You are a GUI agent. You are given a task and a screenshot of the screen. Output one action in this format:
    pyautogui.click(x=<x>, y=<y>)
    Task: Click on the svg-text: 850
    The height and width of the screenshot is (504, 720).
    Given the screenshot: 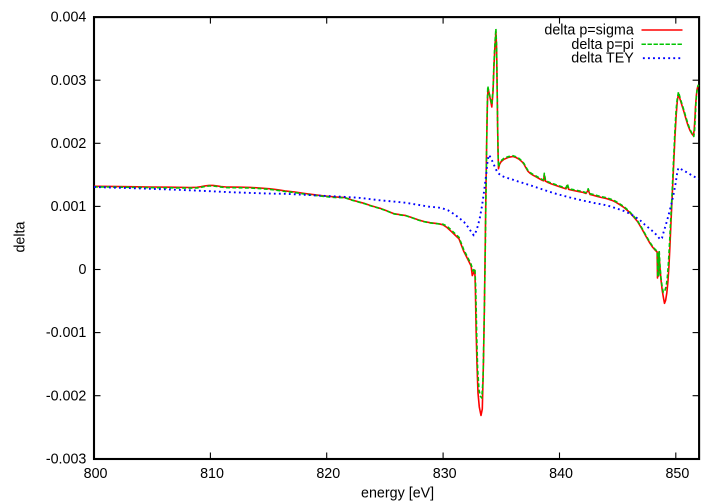 What is the action you would take?
    pyautogui.click(x=677, y=474)
    